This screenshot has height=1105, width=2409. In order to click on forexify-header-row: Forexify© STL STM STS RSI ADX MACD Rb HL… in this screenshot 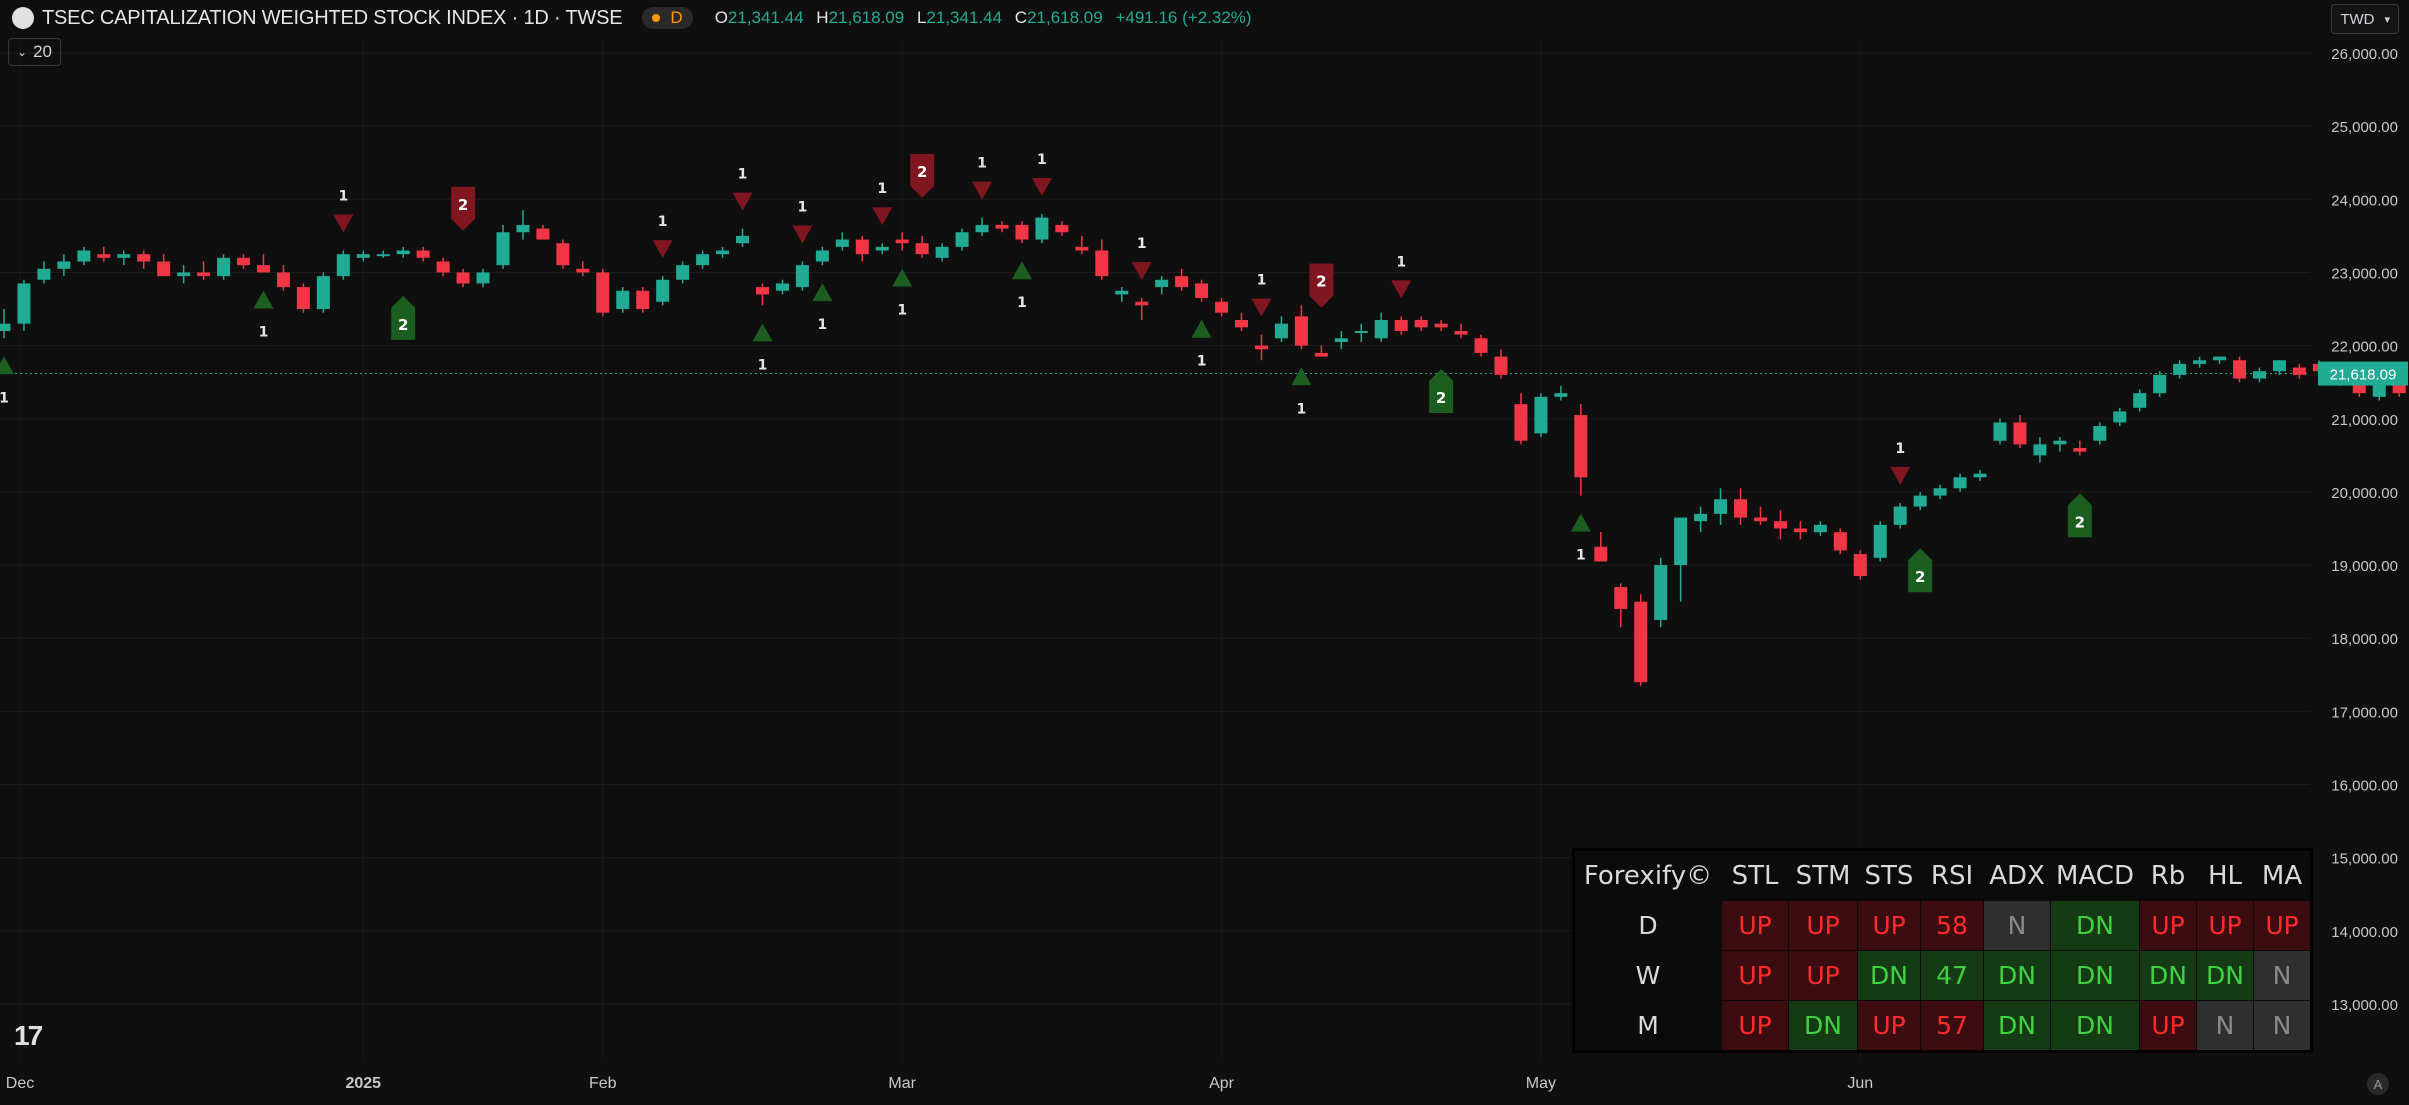, I will do `click(1942, 875)`.